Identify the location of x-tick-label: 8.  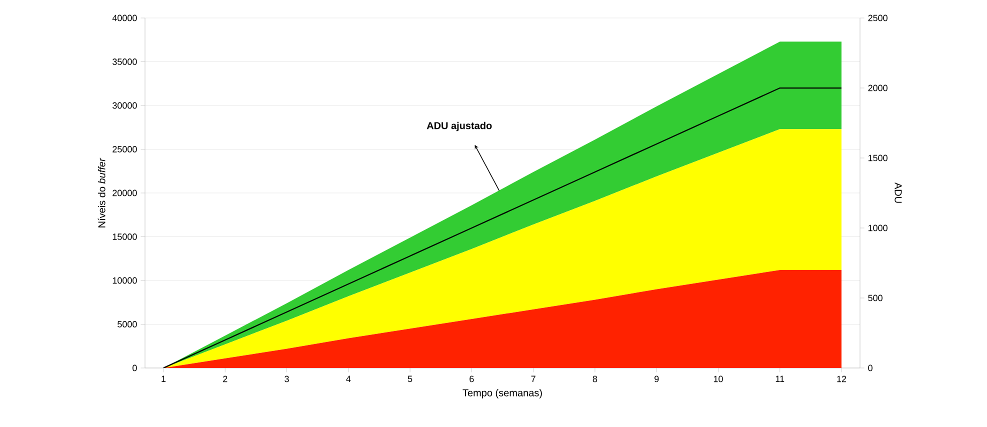
(595, 379).